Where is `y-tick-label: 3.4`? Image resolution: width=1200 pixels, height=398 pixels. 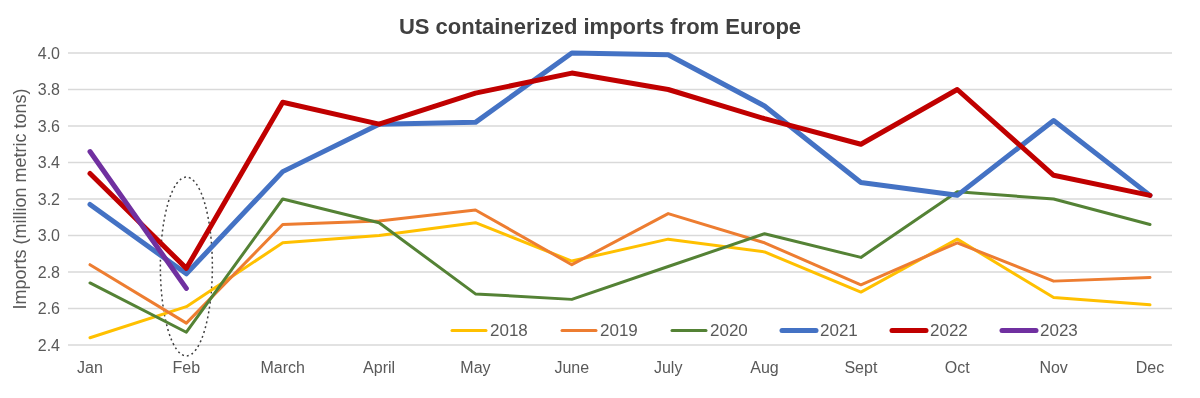
y-tick-label: 3.4 is located at coordinates (49, 163).